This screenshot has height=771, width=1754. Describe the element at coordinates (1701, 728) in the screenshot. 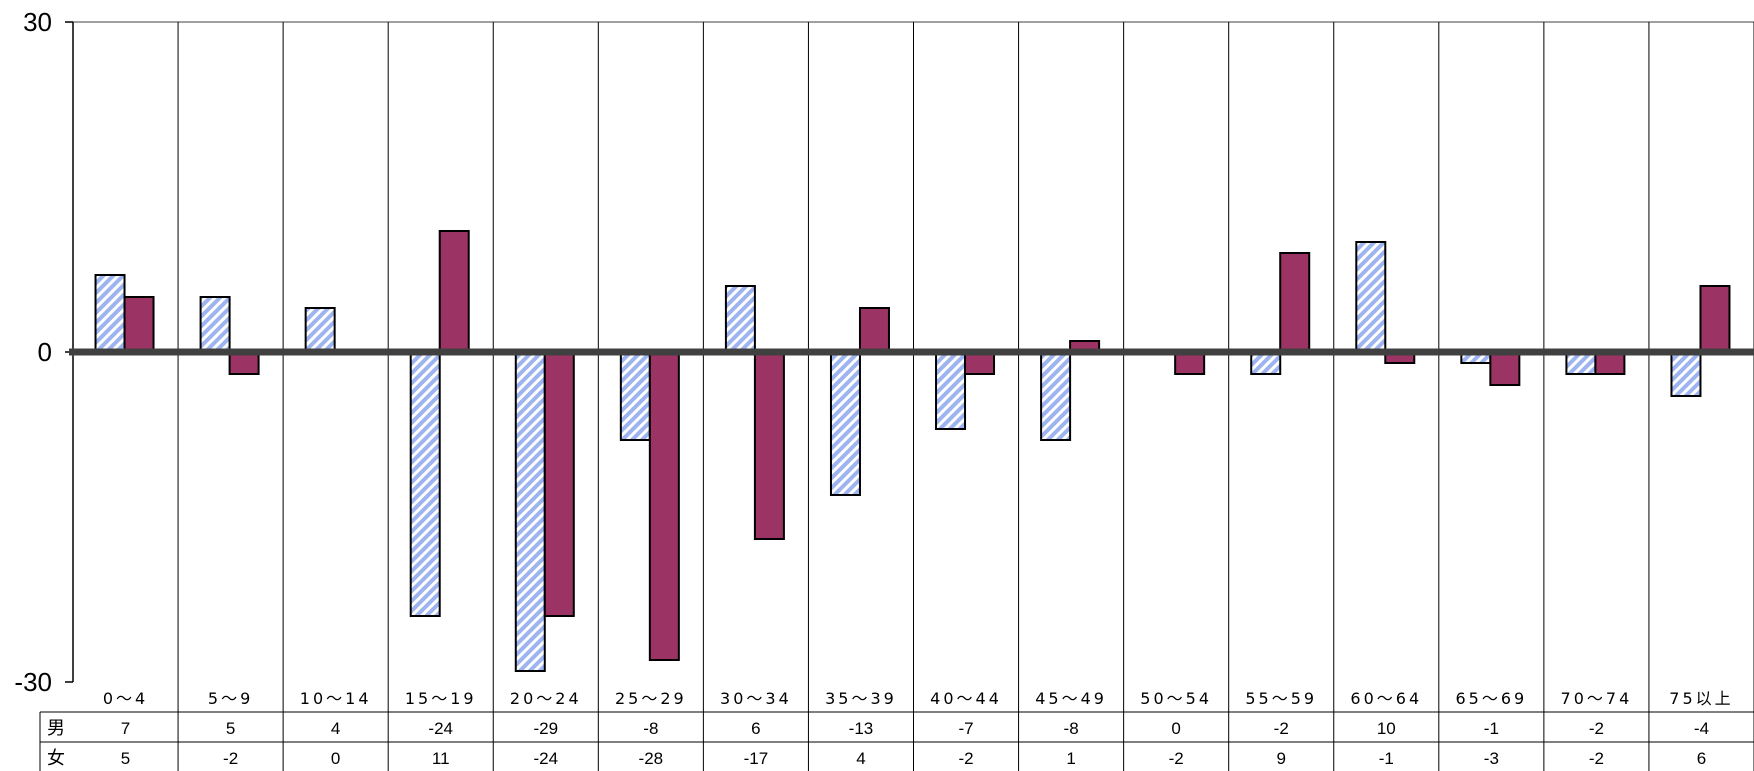

I see `data-label: -4` at that location.